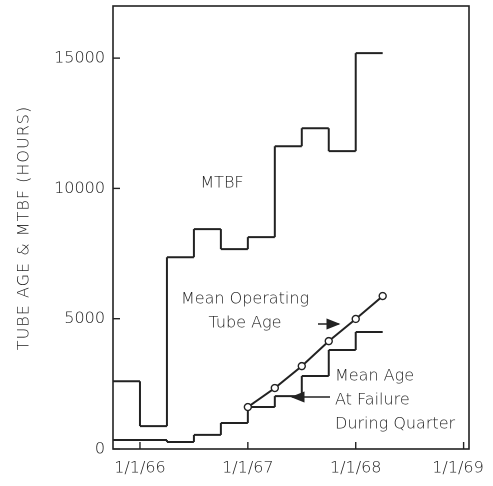 The height and width of the screenshot is (486, 493). I want to click on y-tick-label: 10000, so click(79, 187).